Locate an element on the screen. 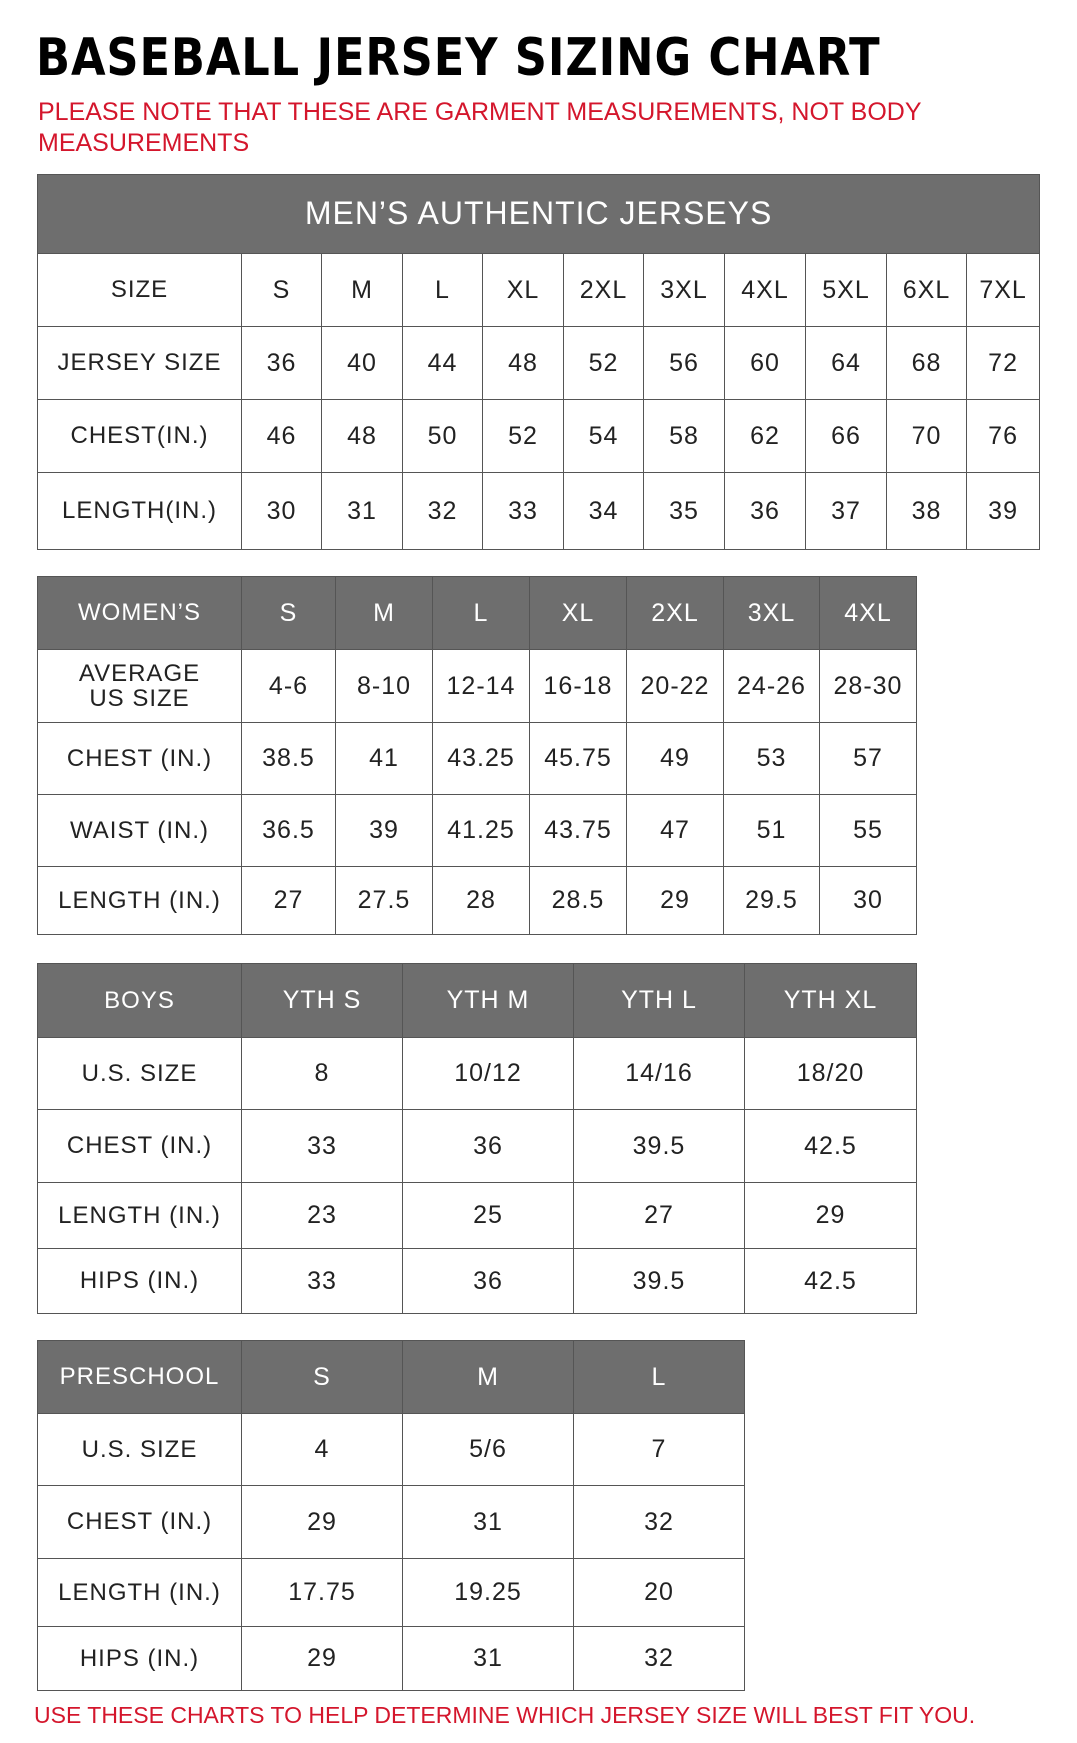  row-label: WAIST (IN.) is located at coordinates (139, 830).